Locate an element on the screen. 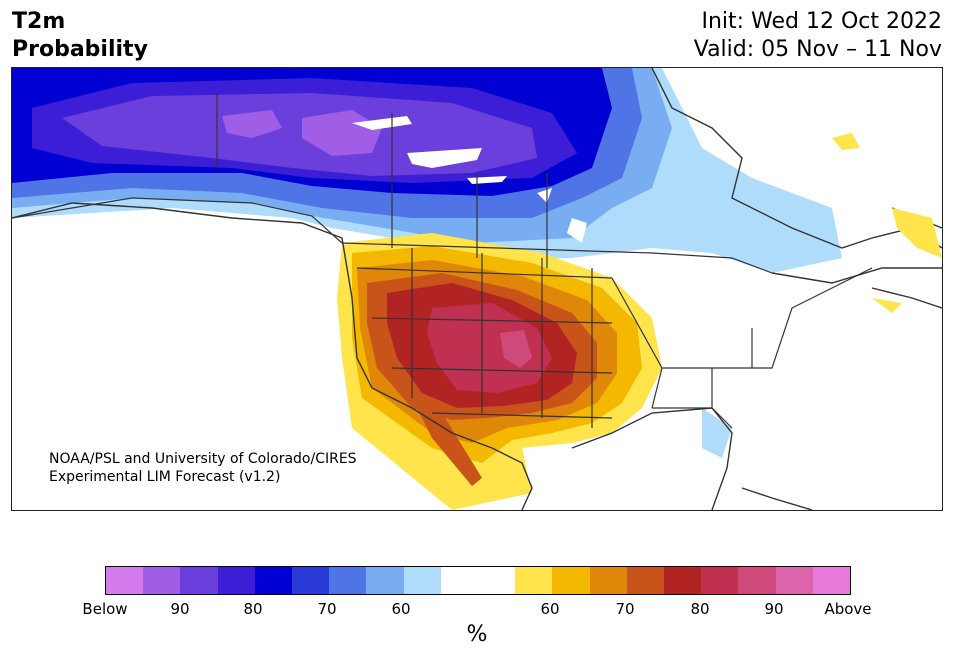  east-cold-patch is located at coordinates (717, 433).